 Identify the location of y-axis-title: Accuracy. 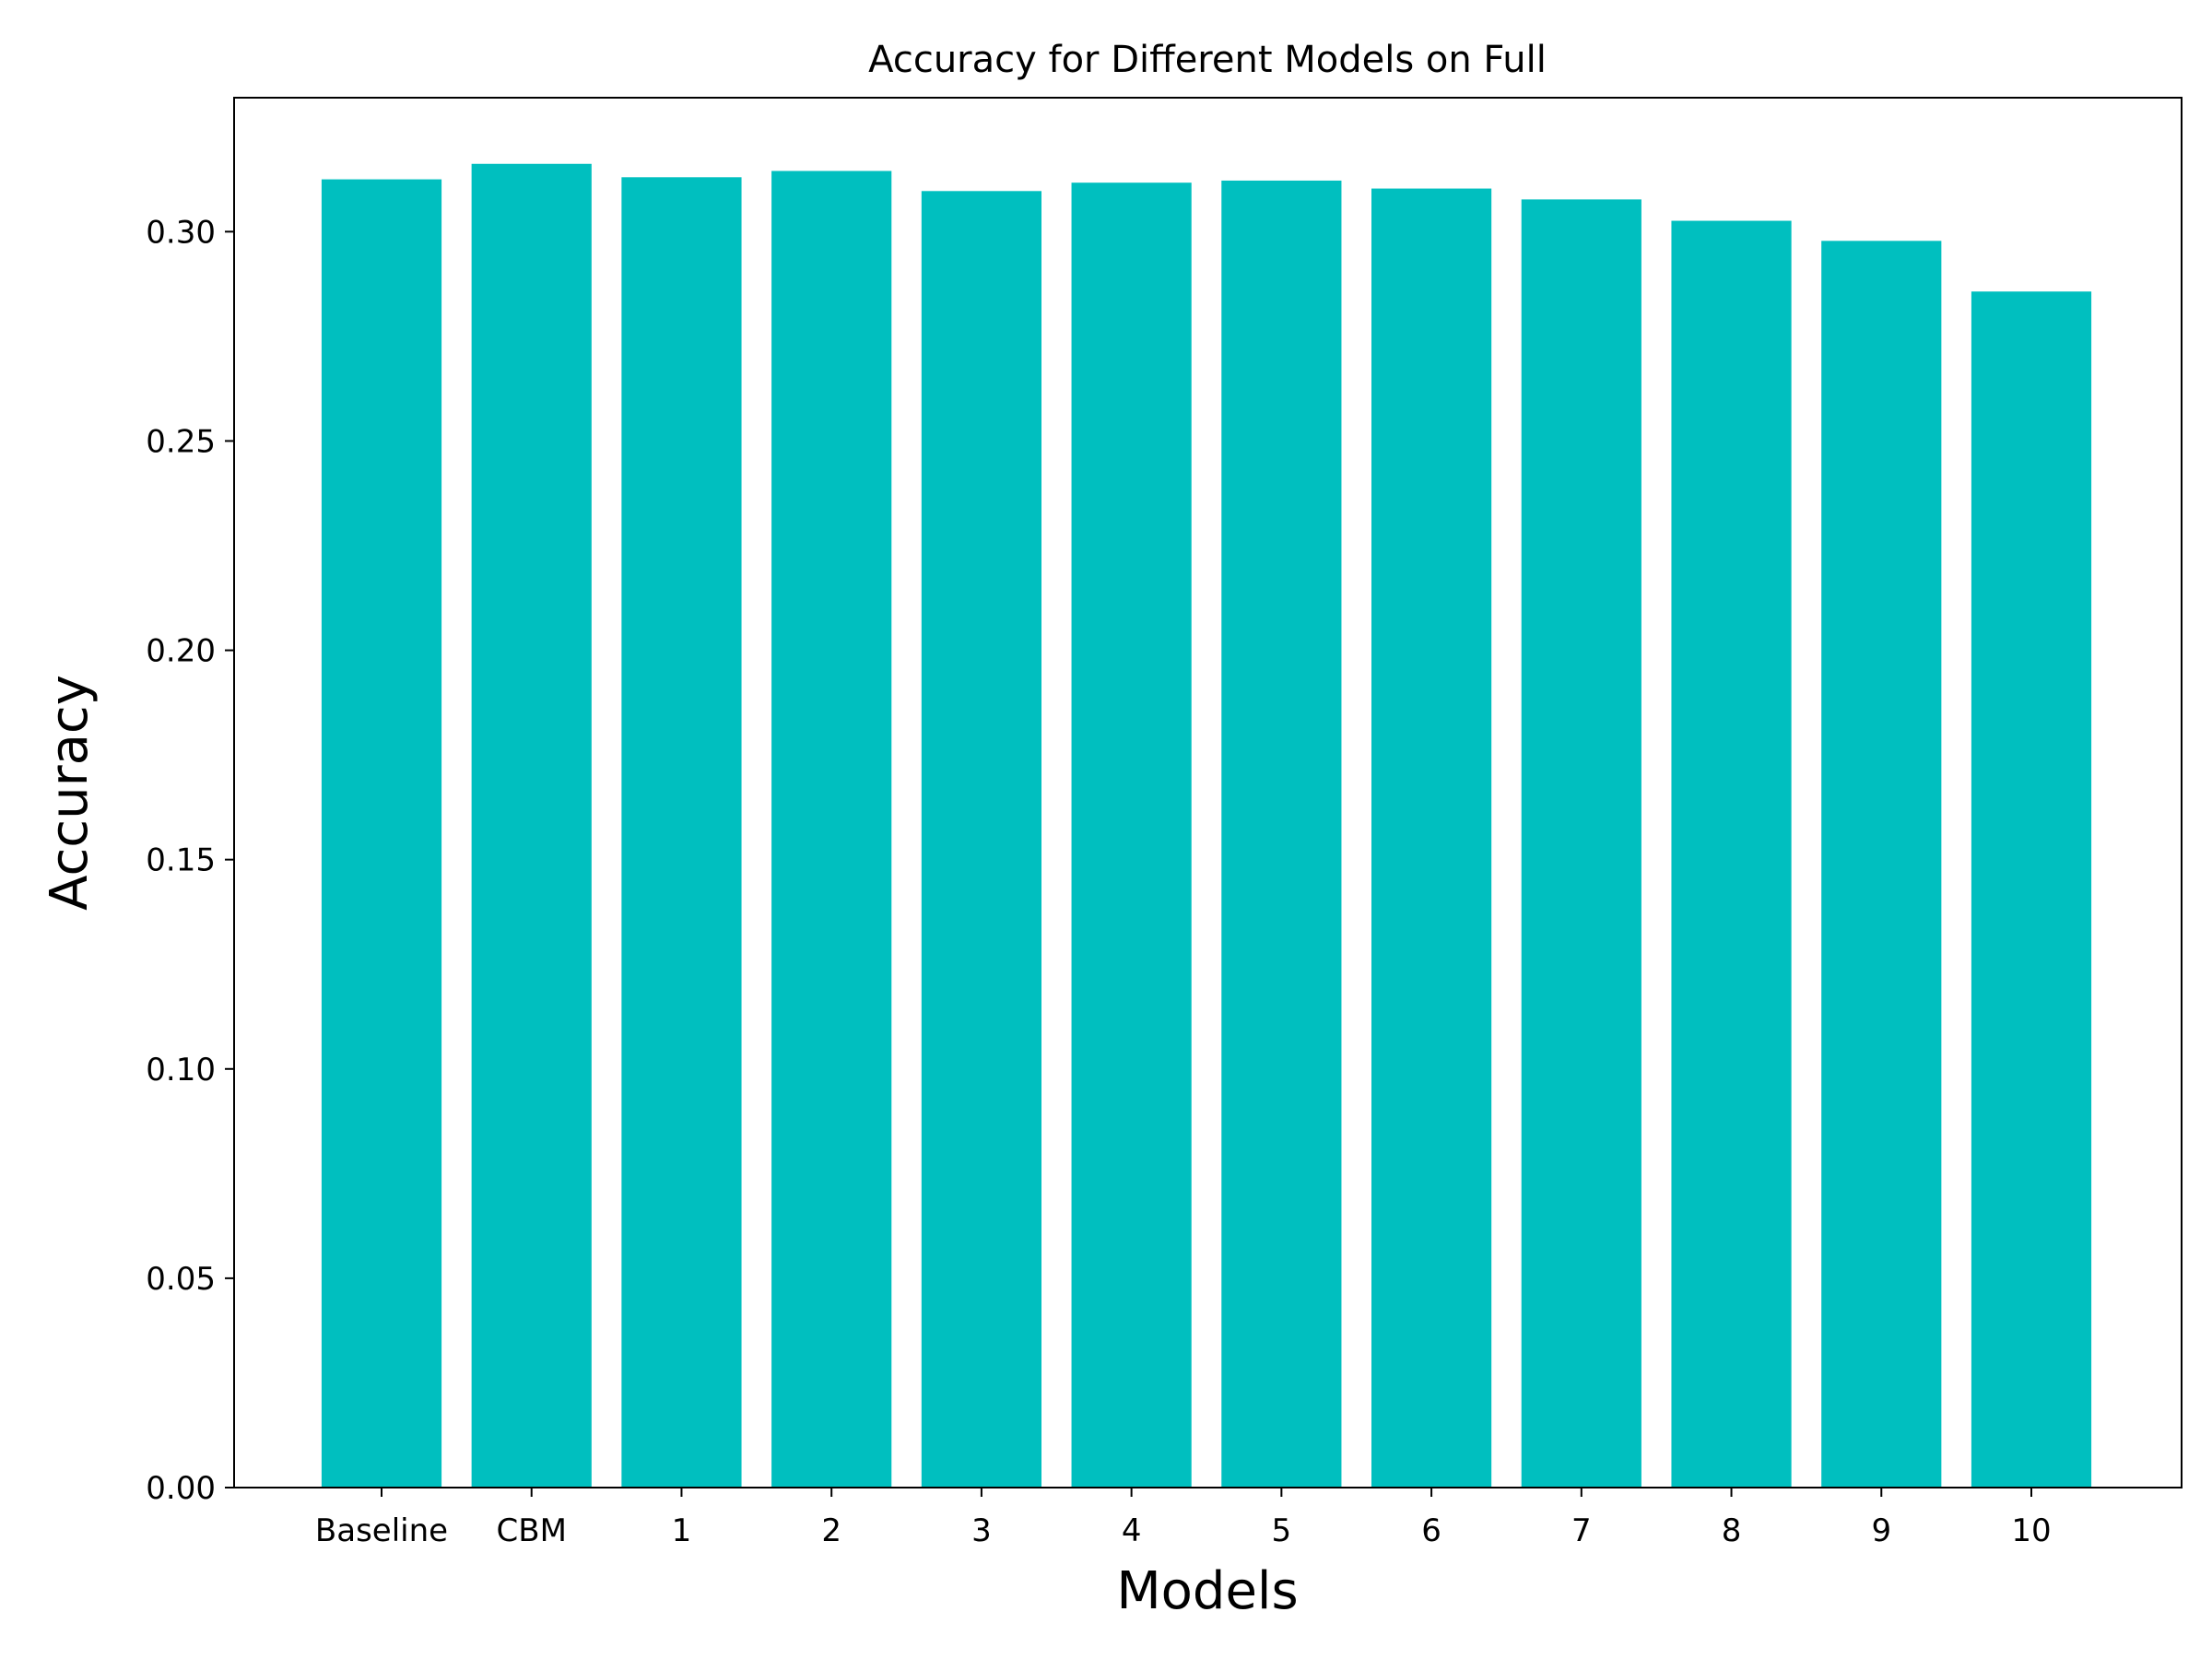
(70, 793).